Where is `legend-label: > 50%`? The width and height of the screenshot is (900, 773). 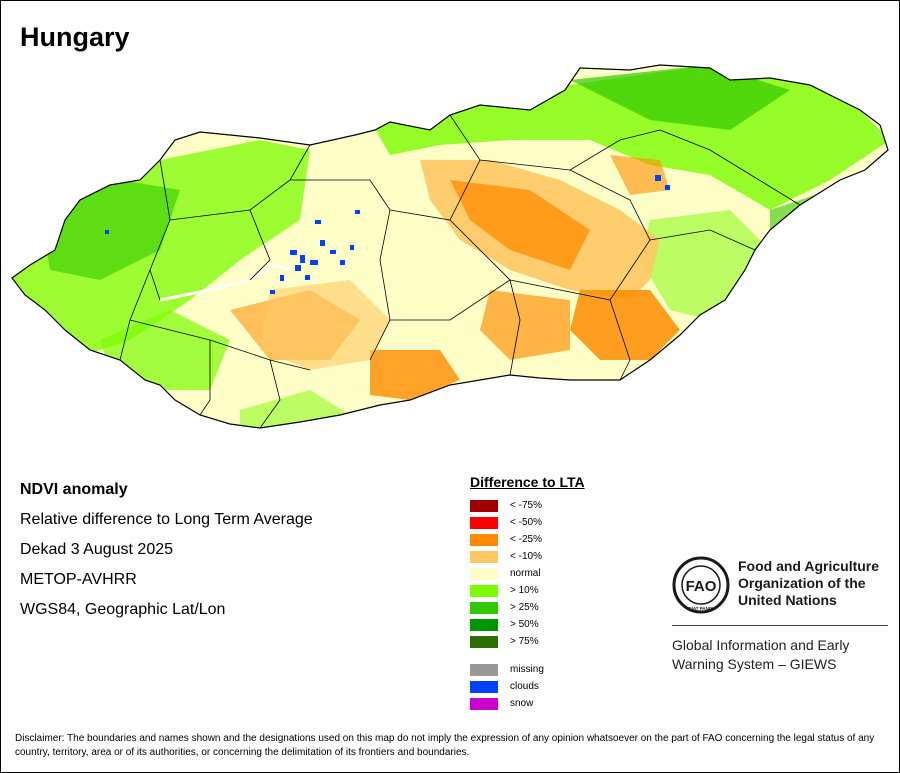
legend-label: > 50% is located at coordinates (524, 624).